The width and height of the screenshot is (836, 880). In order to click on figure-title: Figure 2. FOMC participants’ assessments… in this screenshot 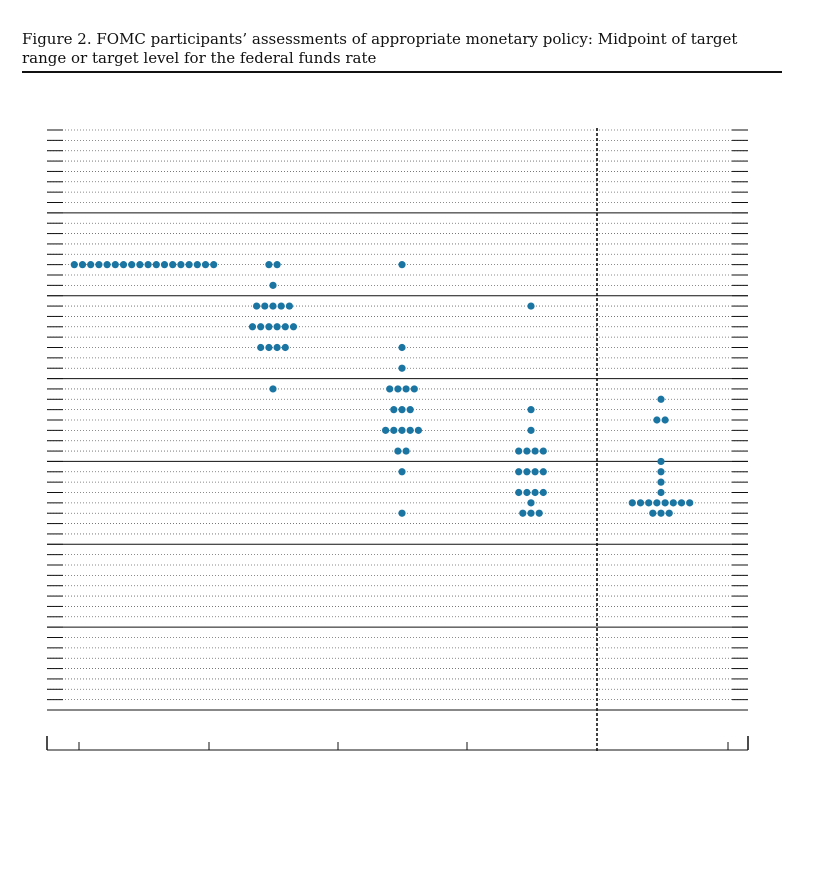, I will do `click(380, 48)`.